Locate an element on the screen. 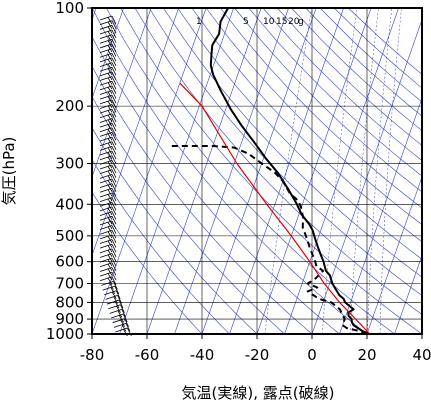  mixing-ratio-label: 20 is located at coordinates (294, 22).